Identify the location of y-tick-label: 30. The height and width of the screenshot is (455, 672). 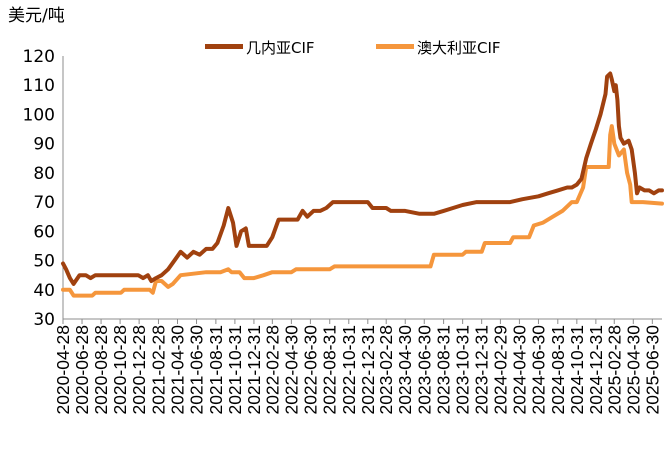
(44, 320).